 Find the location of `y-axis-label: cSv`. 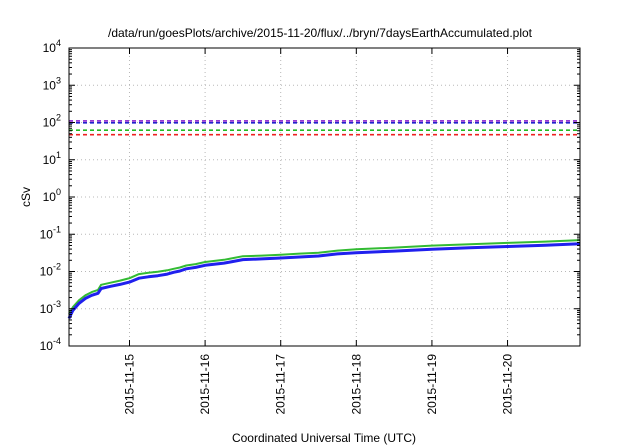

y-axis-label: cSv is located at coordinates (26, 197).